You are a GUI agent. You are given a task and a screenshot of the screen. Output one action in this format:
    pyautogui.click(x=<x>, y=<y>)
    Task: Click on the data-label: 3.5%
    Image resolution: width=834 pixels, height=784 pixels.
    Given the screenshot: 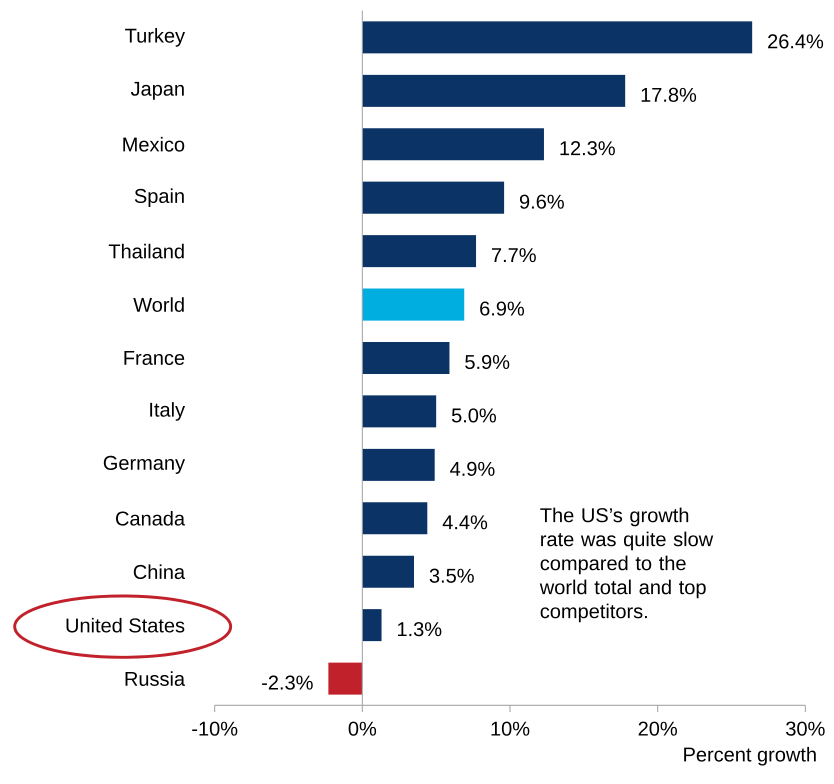 What is the action you would take?
    pyautogui.click(x=452, y=575)
    